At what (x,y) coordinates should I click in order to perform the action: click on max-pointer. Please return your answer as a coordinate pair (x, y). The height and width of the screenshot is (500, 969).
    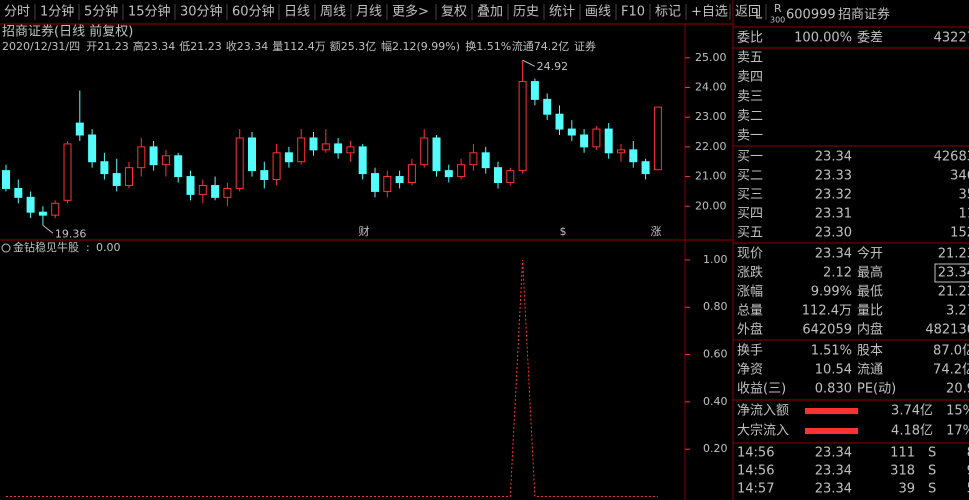
    Looking at the image, I should click on (528, 63).